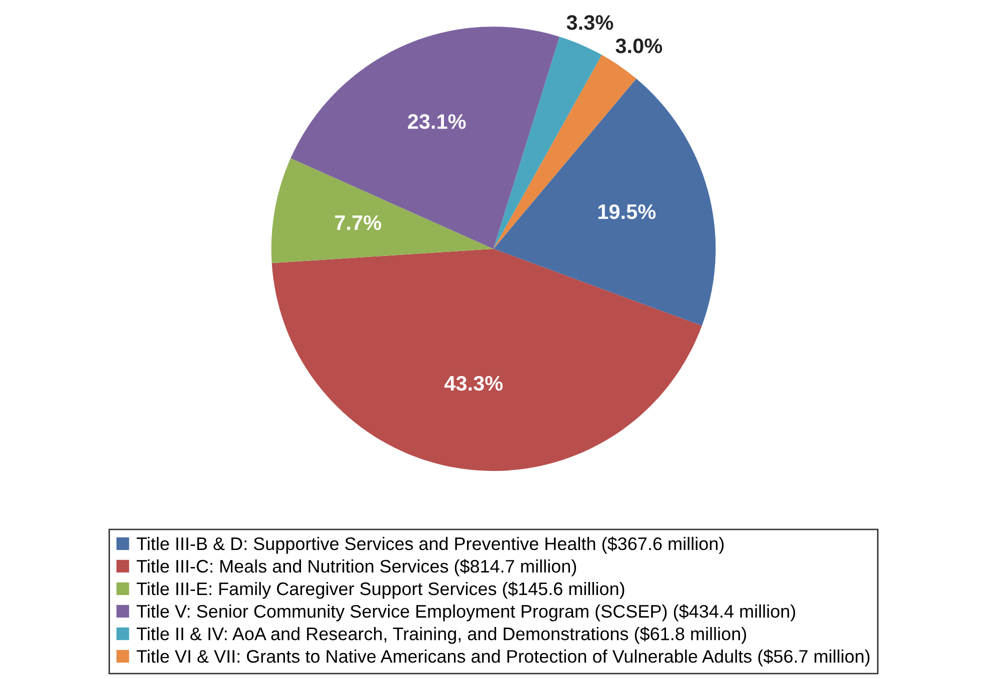 Image resolution: width=987 pixels, height=679 pixels. Describe the element at coordinates (590, 22) in the screenshot. I see `data-label: 3.3%` at that location.